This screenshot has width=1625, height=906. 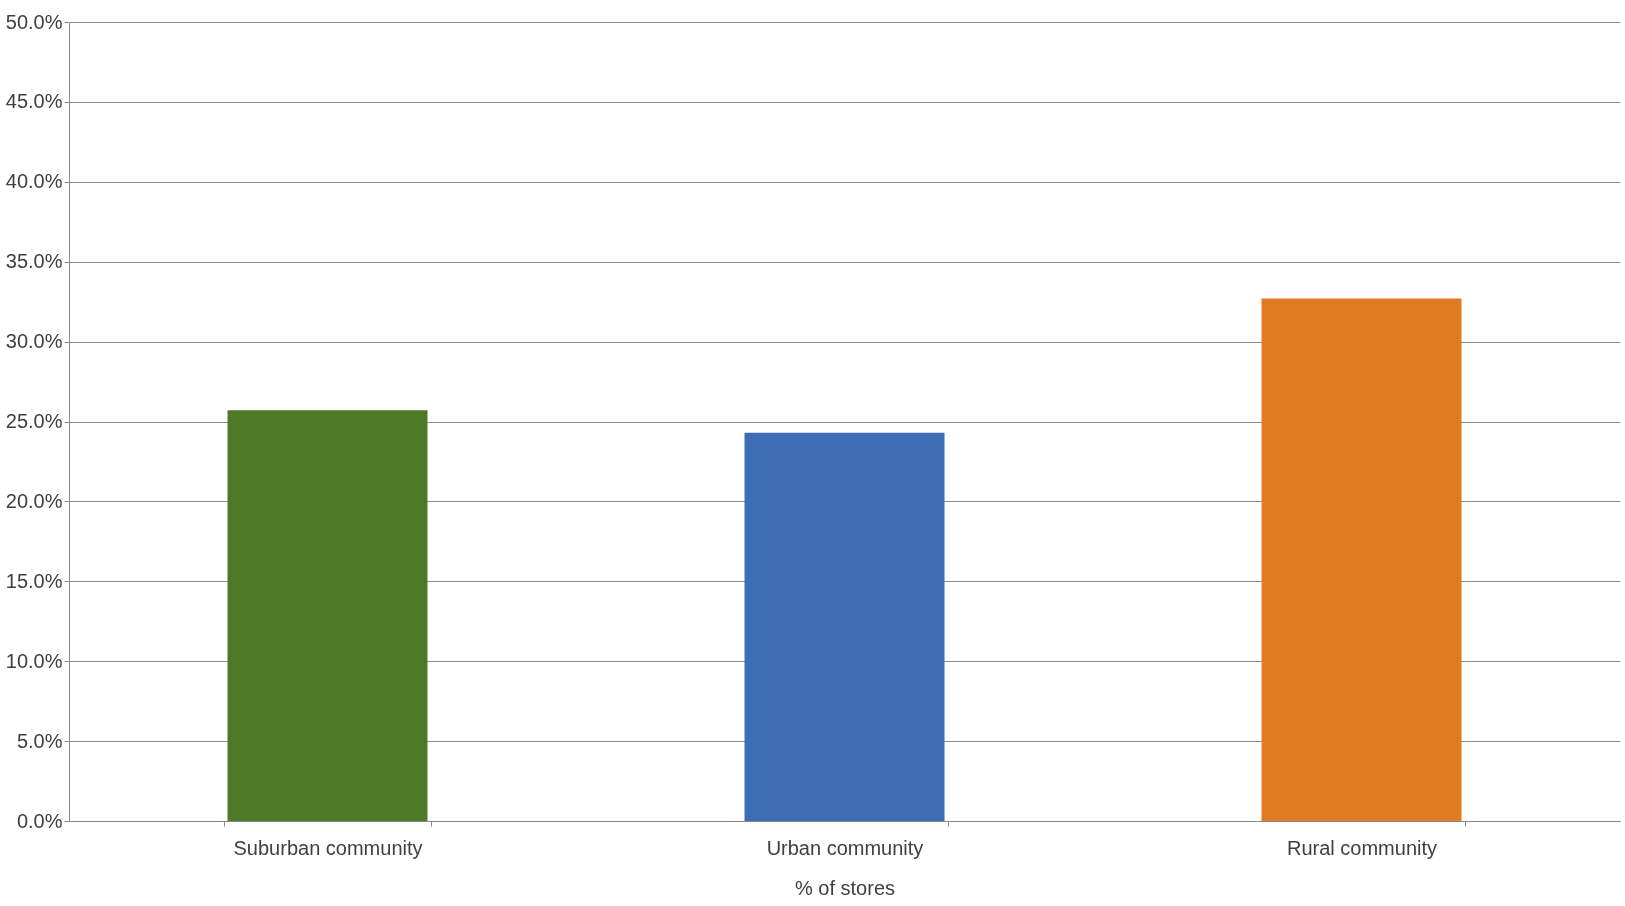 I want to click on y-tick-label: 40.0%, so click(x=34, y=181).